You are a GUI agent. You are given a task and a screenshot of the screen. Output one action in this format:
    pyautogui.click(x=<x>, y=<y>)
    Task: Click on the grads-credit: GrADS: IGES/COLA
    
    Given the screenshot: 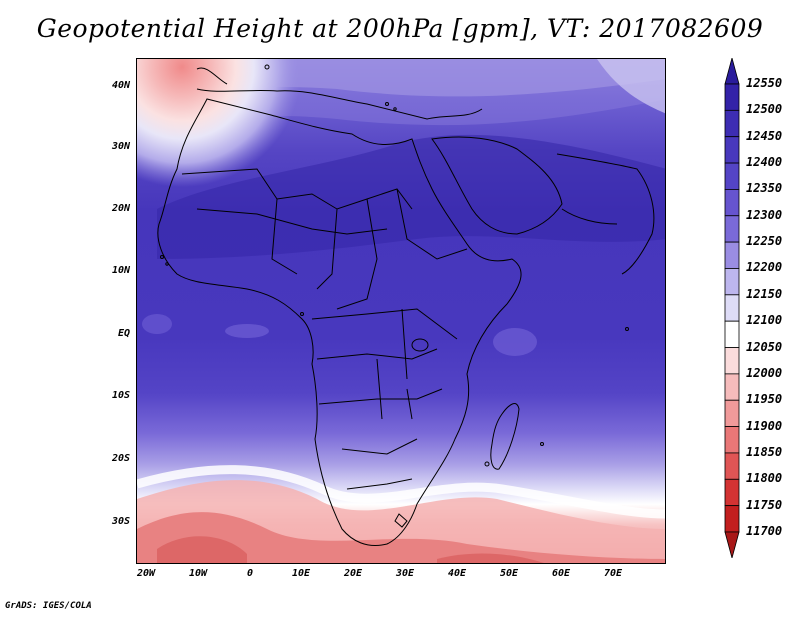 What is the action you would take?
    pyautogui.click(x=48, y=606)
    